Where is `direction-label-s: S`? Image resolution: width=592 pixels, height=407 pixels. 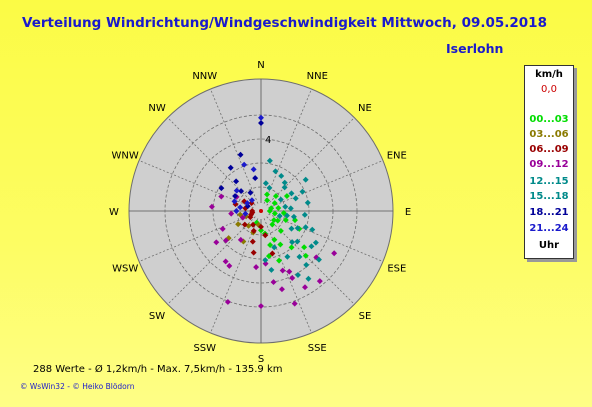
direction-label-s: S is located at coordinates (261, 359).